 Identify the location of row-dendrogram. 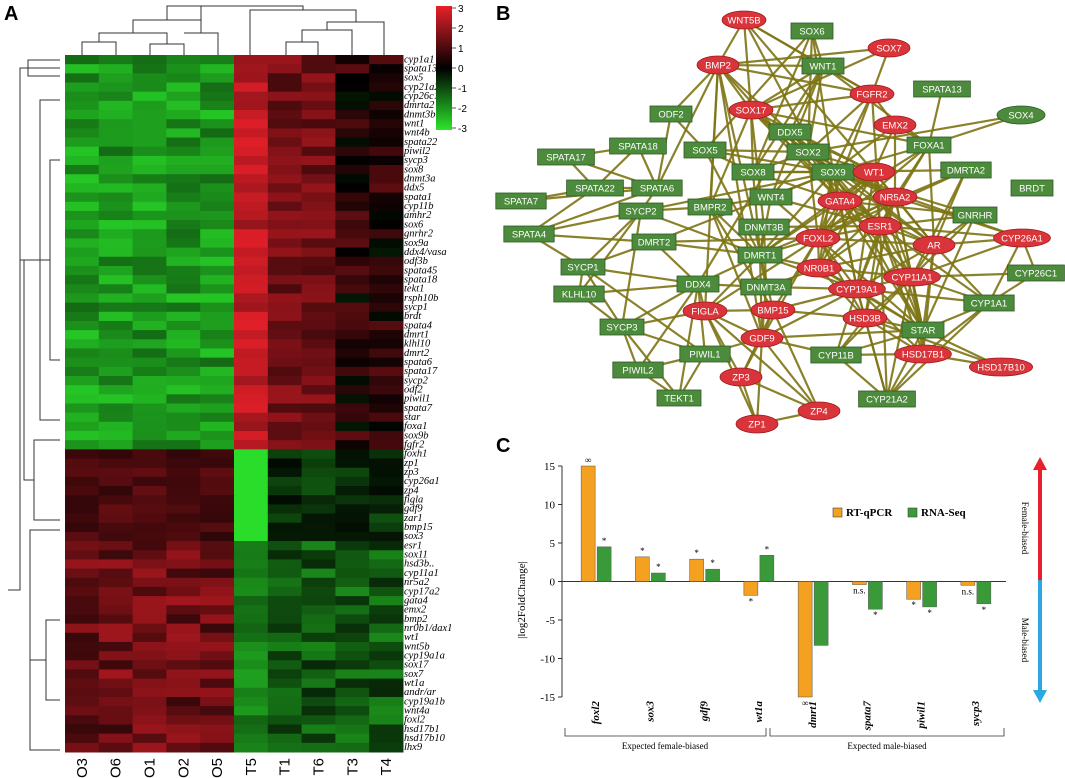
(34, 405).